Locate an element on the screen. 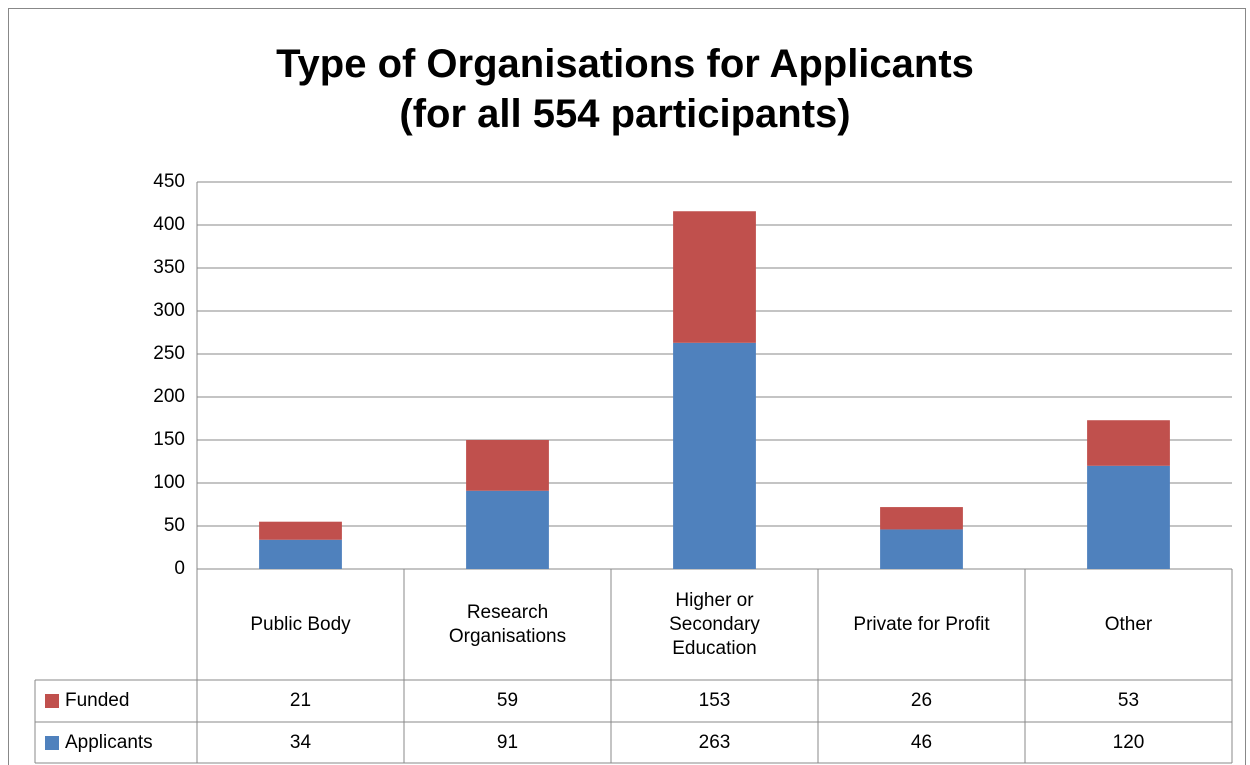  y-tick-label: 100 is located at coordinates (169, 482).